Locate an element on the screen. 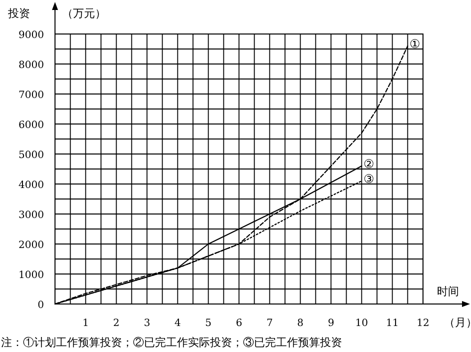 This screenshot has width=471, height=352. y-tick-label: 9000 is located at coordinates (31, 35).